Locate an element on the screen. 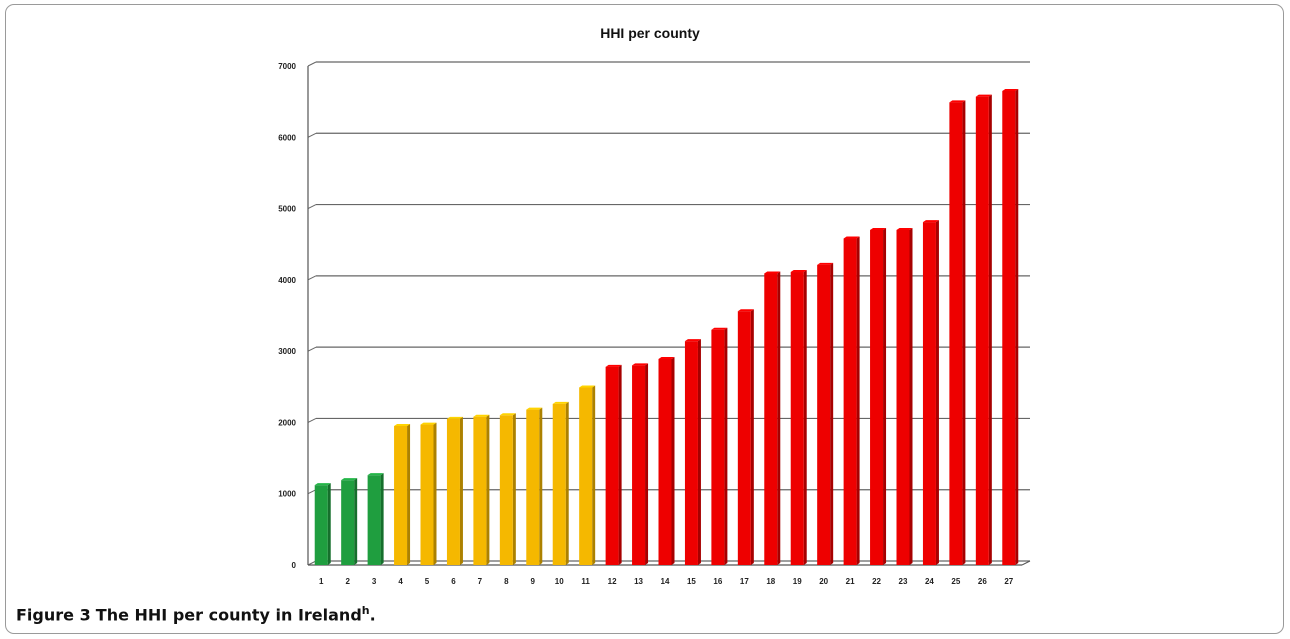 Image resolution: width=1290 pixels, height=639 pixels. x-tick-label: 14 is located at coordinates (665, 581).